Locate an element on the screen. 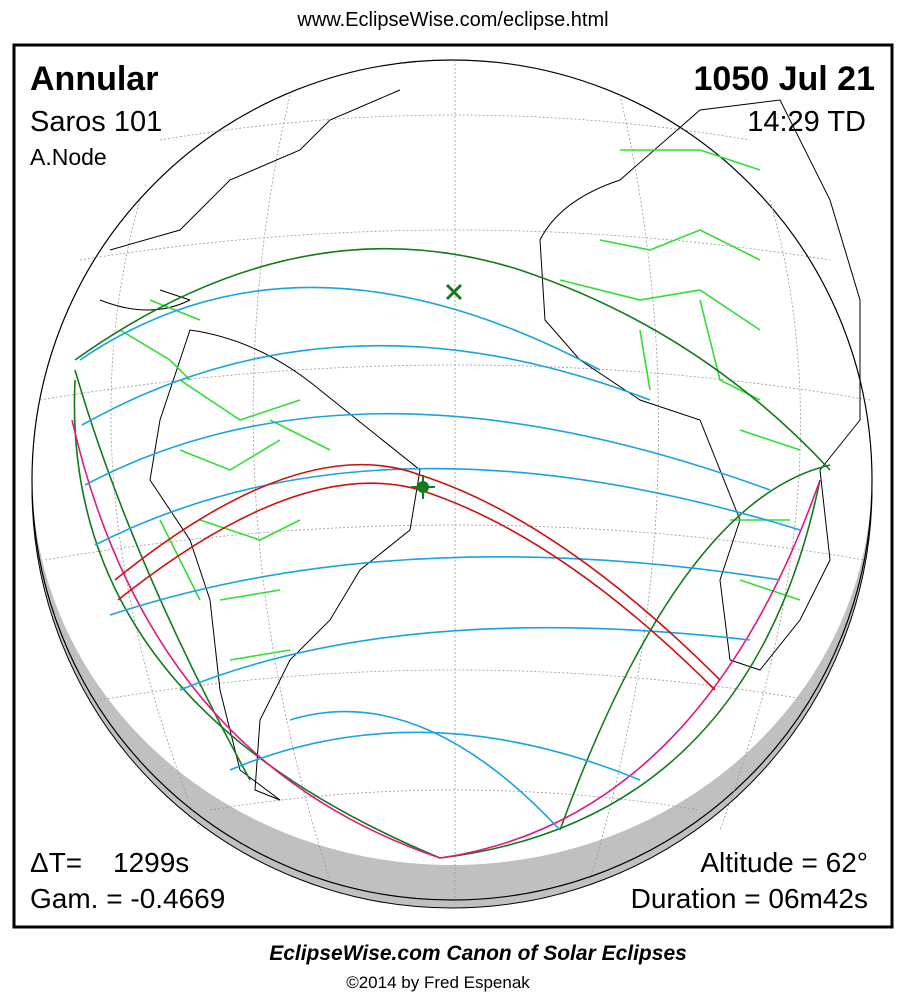  time: 14:29 TD is located at coordinates (806, 122).